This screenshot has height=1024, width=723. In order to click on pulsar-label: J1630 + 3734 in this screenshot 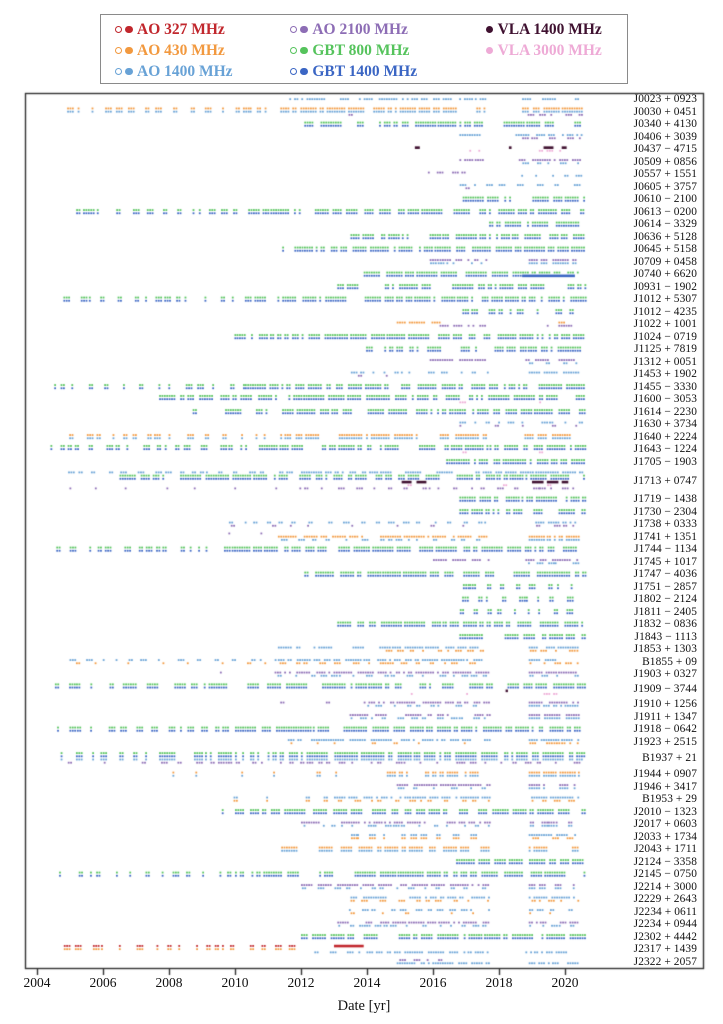, I will do `click(665, 424)`.